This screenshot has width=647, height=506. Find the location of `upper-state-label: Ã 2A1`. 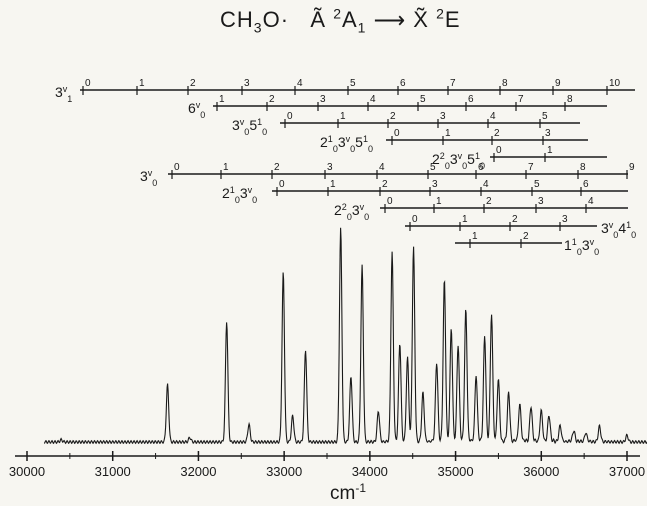

upper-state-label: Ã 2A1 is located at coordinates (338, 21).